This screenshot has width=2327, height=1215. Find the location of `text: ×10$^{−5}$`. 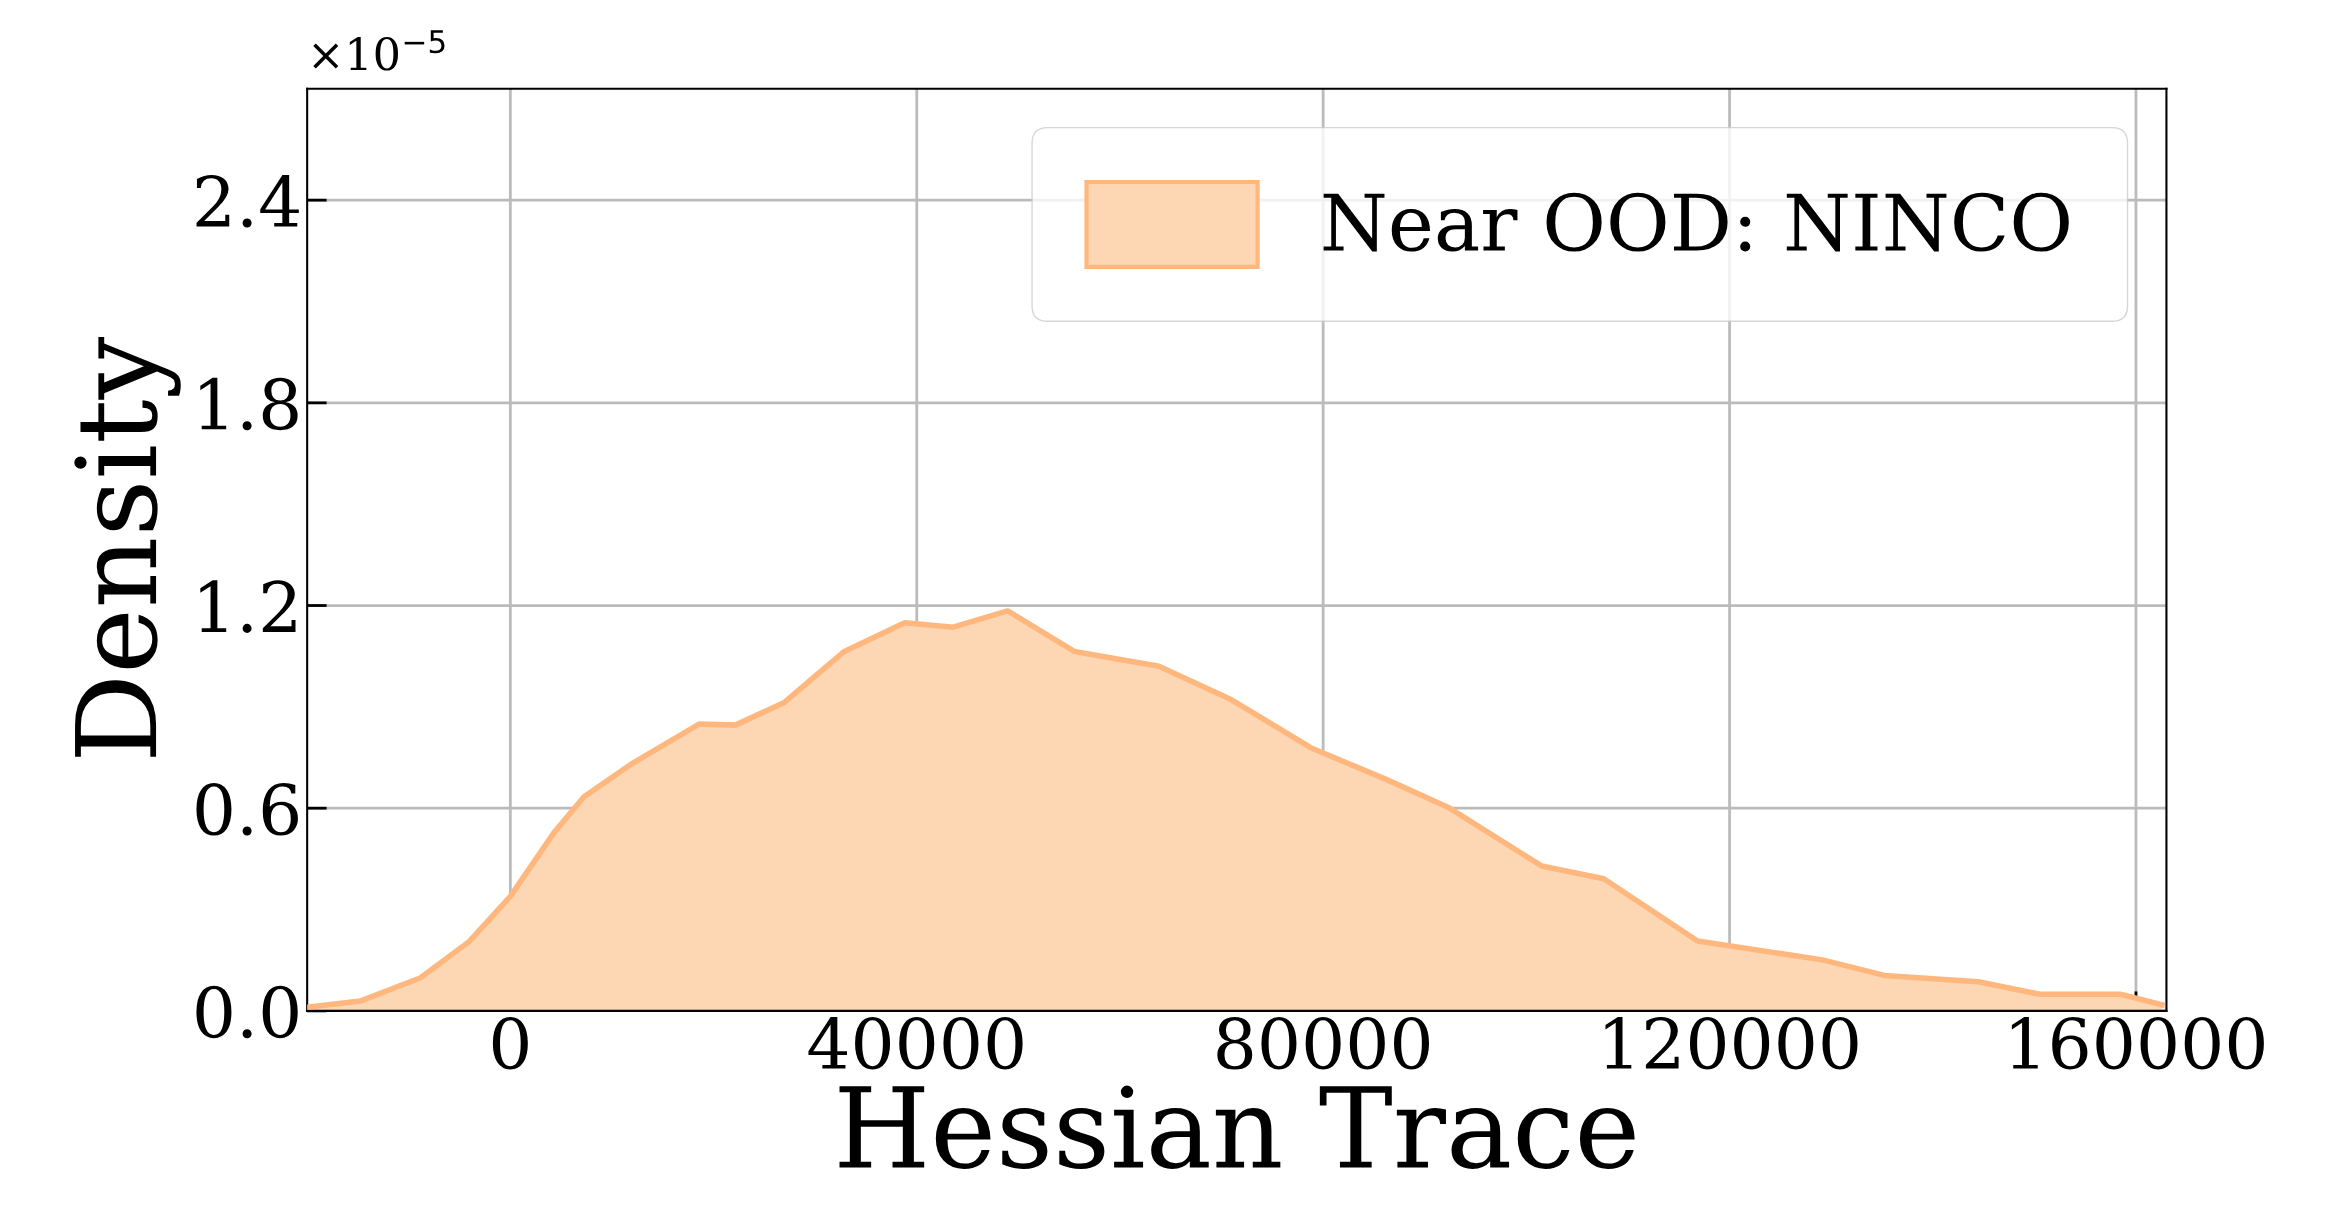

text: ×10$^{−5}$ is located at coordinates (379, 50).